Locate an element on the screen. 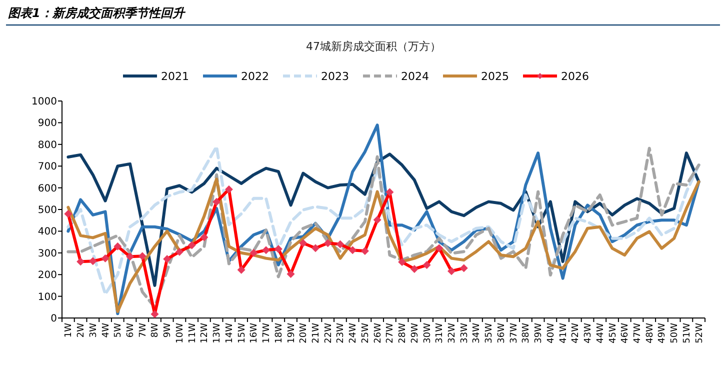 The image size is (726, 383). x-tick-label: 23W is located at coordinates (341, 333).